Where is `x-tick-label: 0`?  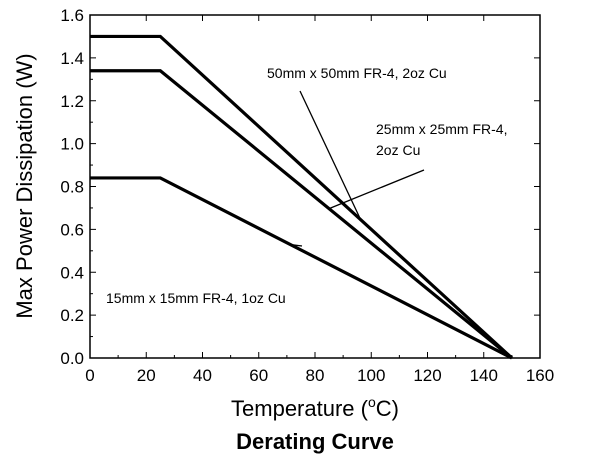
x-tick-label: 0 is located at coordinates (89, 375).